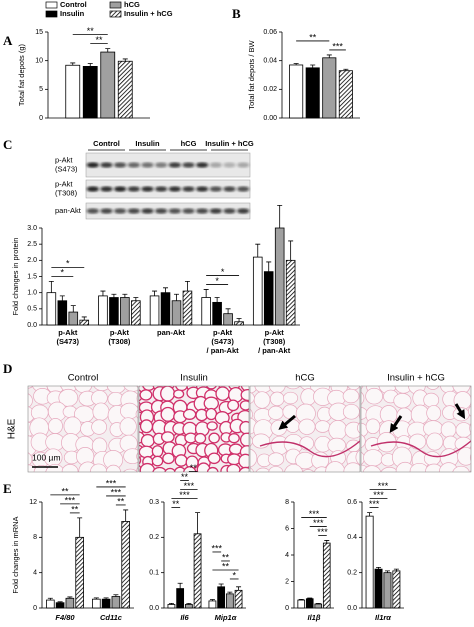 This screenshot has height=627, width=474. I want to click on y-tick-label: 0, so click(287, 608).